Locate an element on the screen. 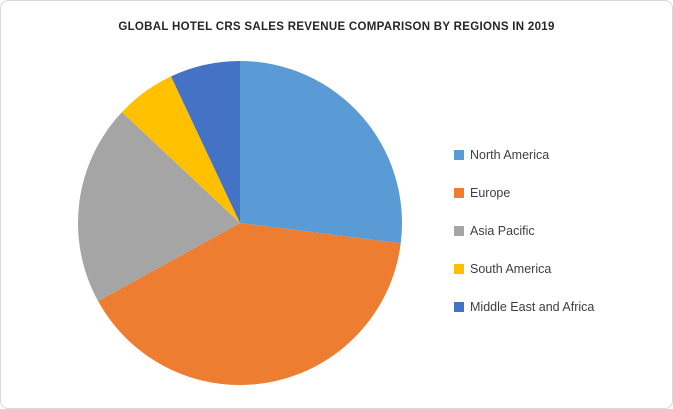 The height and width of the screenshot is (409, 673). pie-slice-south-america is located at coordinates (180, 149).